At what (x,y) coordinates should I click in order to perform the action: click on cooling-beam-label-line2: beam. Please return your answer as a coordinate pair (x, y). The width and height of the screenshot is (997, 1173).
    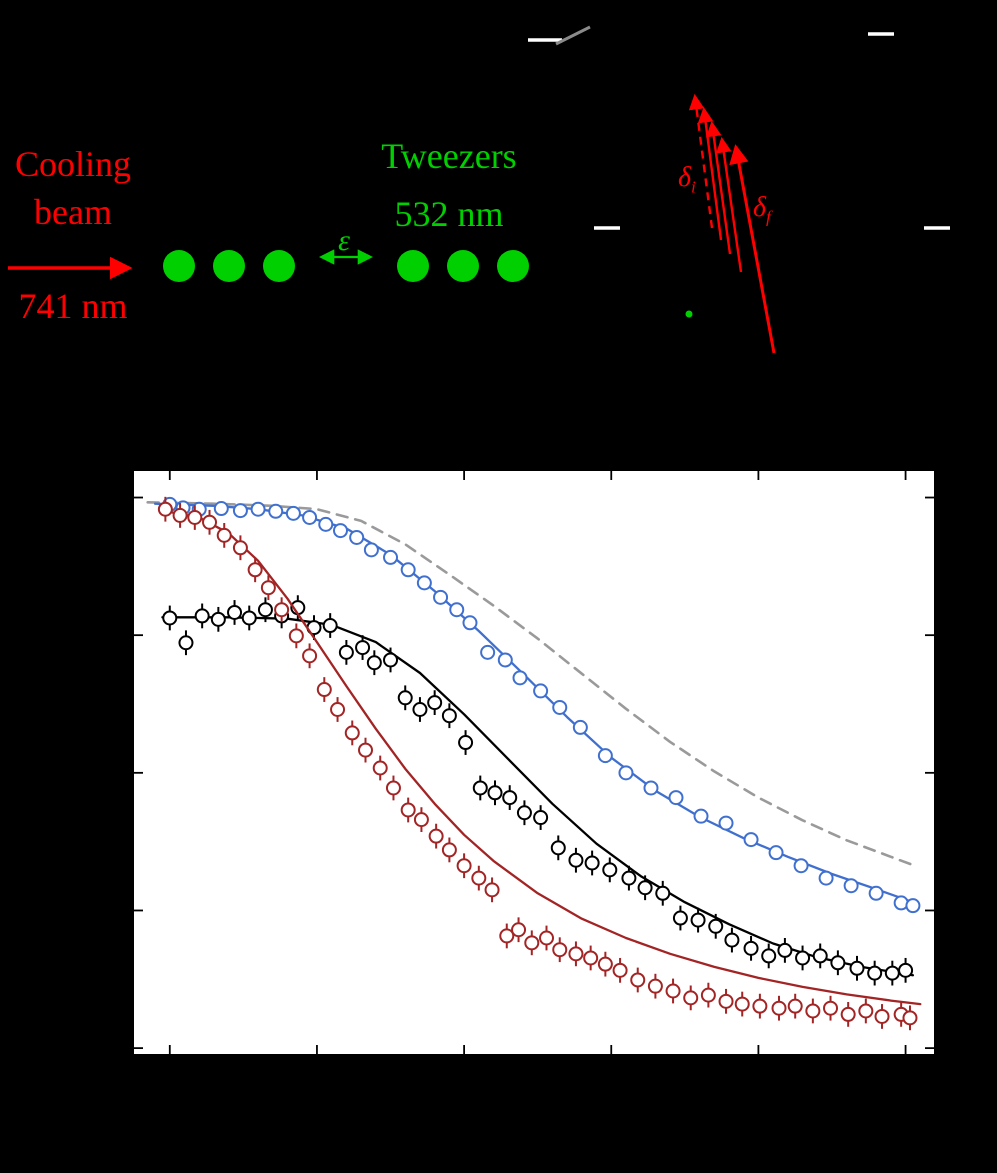
    Looking at the image, I should click on (73, 212).